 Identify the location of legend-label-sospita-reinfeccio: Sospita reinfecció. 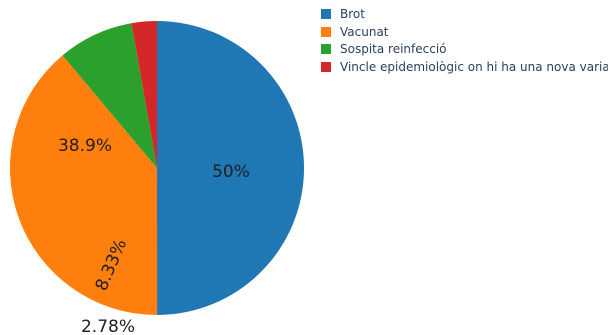
(393, 49).